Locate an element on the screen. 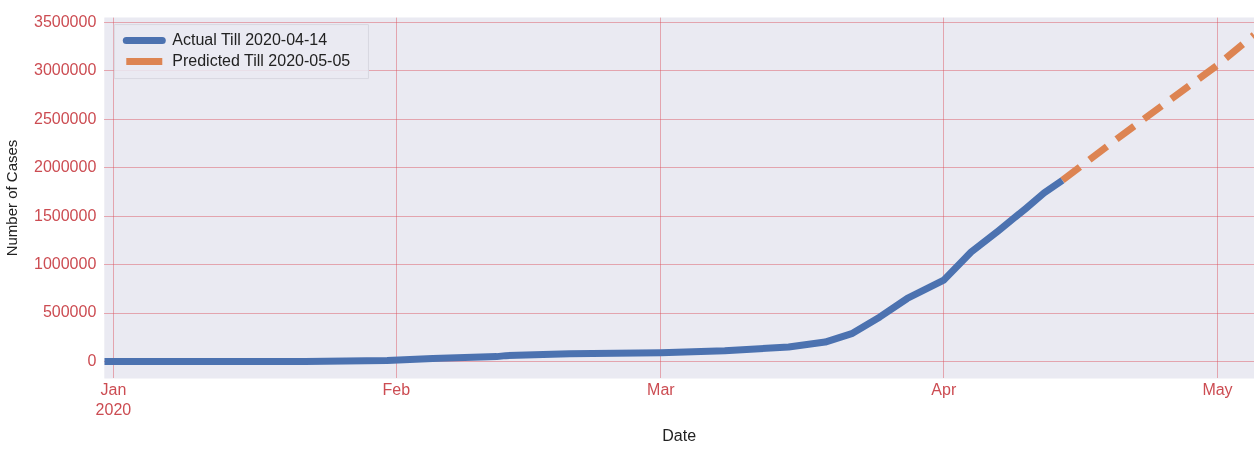 This screenshot has width=1256, height=450. x-tick-label: Mar is located at coordinates (661, 390).